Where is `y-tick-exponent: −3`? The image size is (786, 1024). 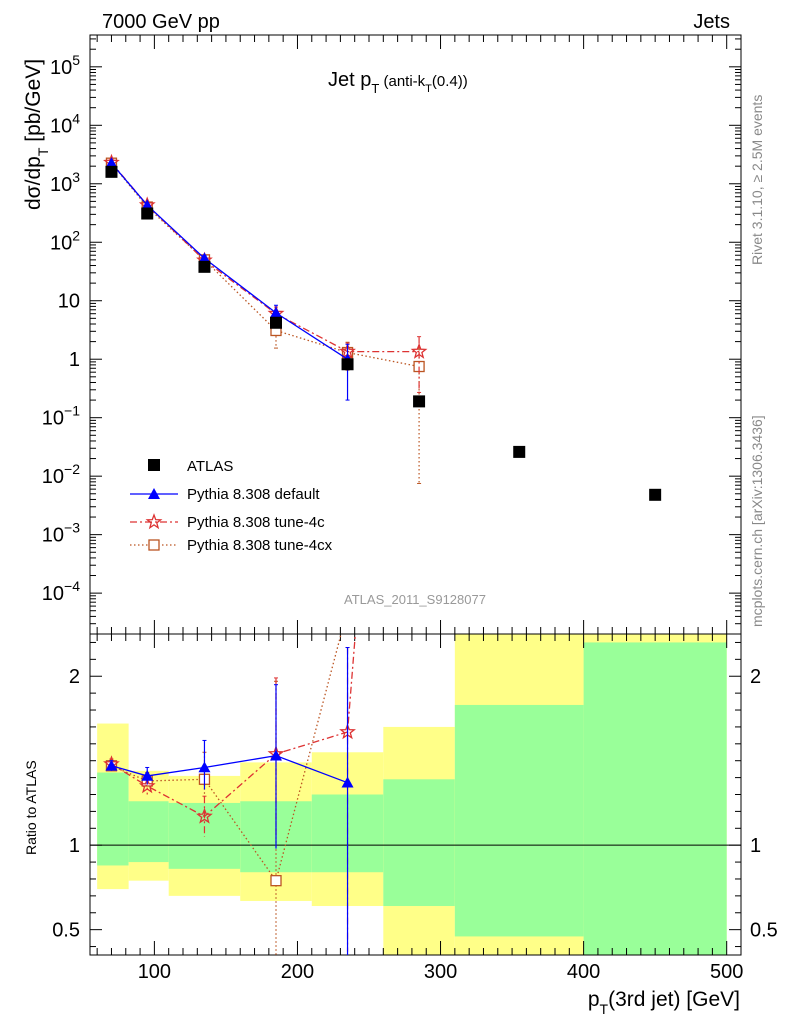
y-tick-exponent: −3 is located at coordinates (72, 528).